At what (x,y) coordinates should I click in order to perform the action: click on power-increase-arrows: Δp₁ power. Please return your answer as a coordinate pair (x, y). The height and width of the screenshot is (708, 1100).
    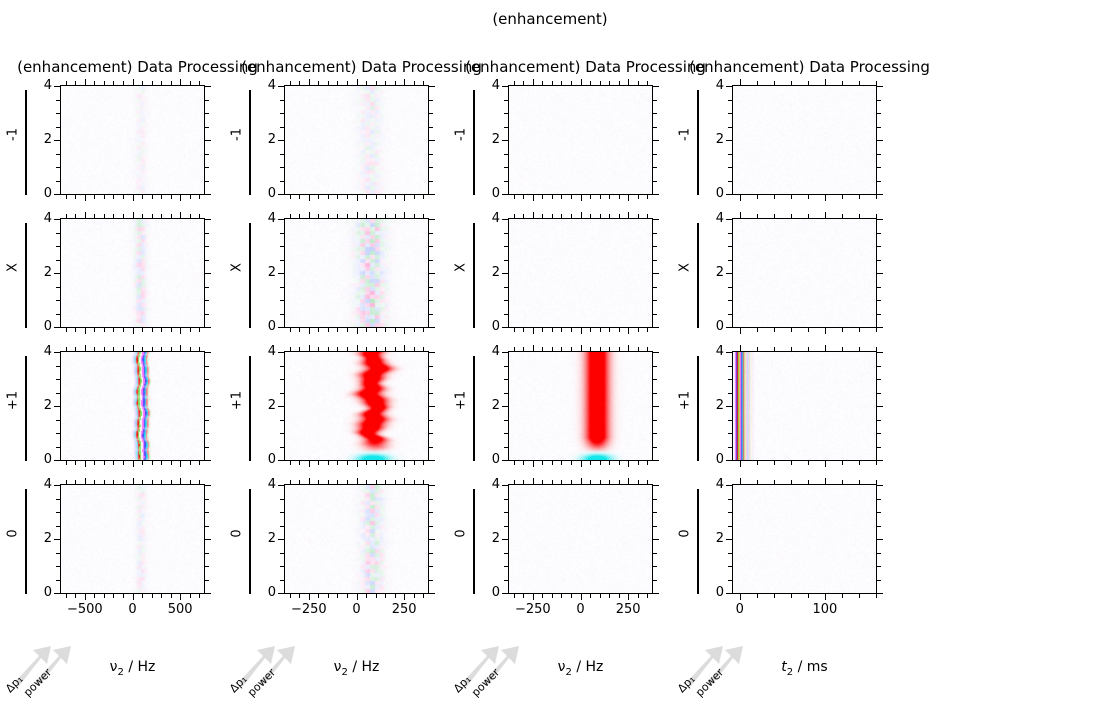
    Looking at the image, I should click on (42, 659).